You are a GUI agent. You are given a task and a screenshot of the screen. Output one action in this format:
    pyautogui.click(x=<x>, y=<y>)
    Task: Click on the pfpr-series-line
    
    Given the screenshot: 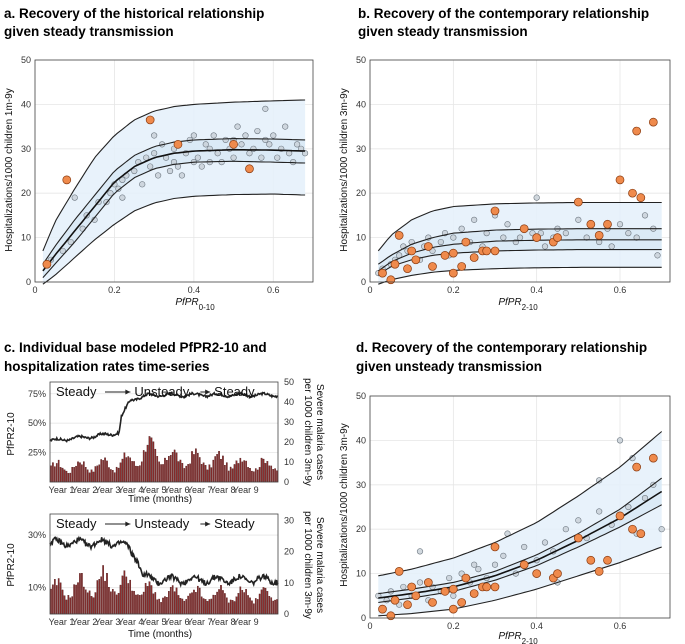 What is the action you would take?
    pyautogui.click(x=164, y=561)
    